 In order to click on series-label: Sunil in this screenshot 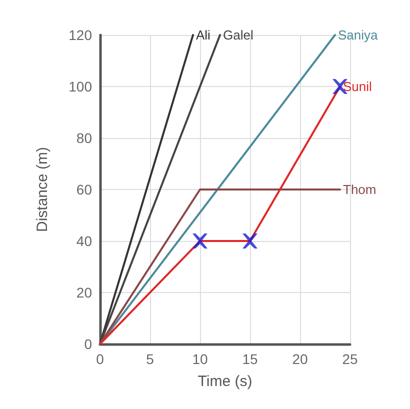, I will do `click(357, 86)`.